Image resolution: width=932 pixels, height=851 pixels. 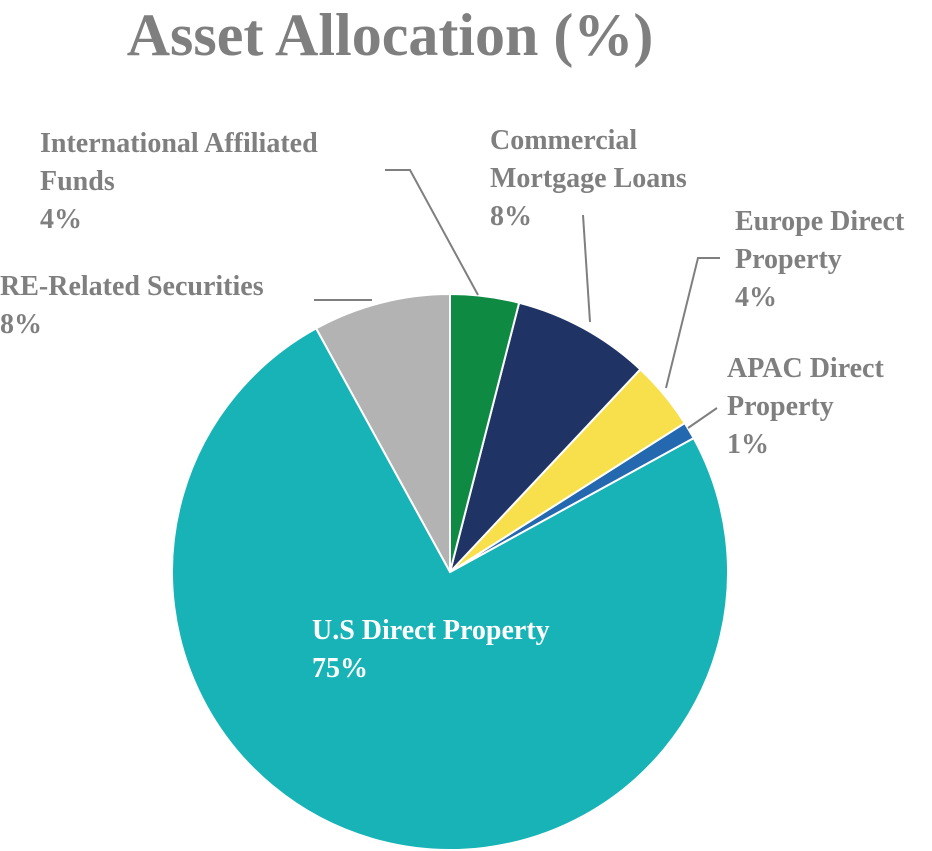 What do you see at coordinates (748, 444) in the screenshot?
I see `value-label: 1%` at bounding box center [748, 444].